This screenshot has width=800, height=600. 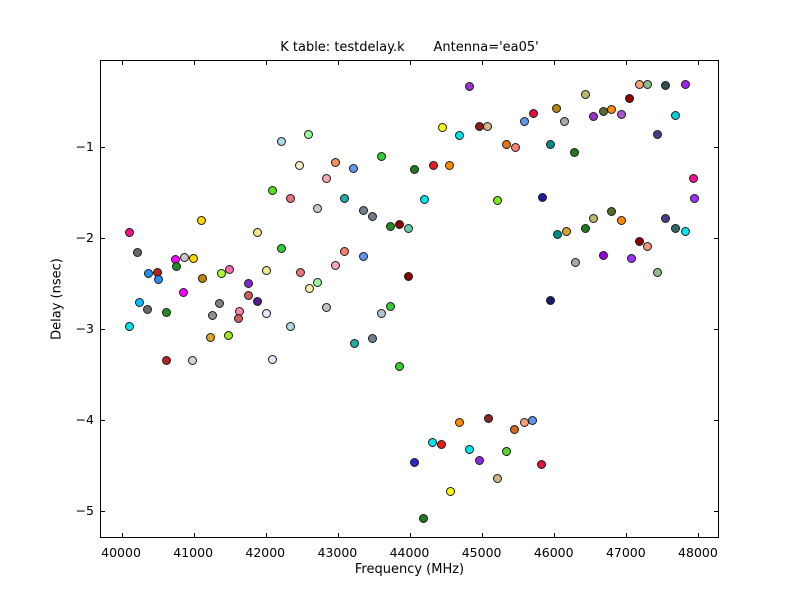 I want to click on x-tick-label: 46000, so click(x=553, y=552).